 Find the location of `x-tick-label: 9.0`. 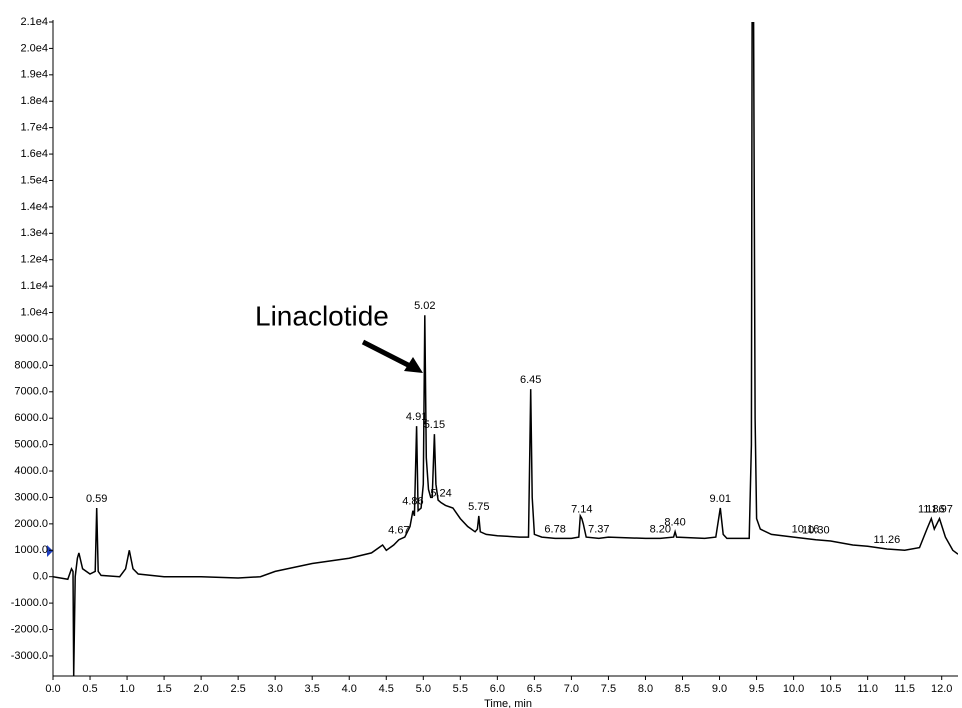

x-tick-label: 9.0 is located at coordinates (719, 689).